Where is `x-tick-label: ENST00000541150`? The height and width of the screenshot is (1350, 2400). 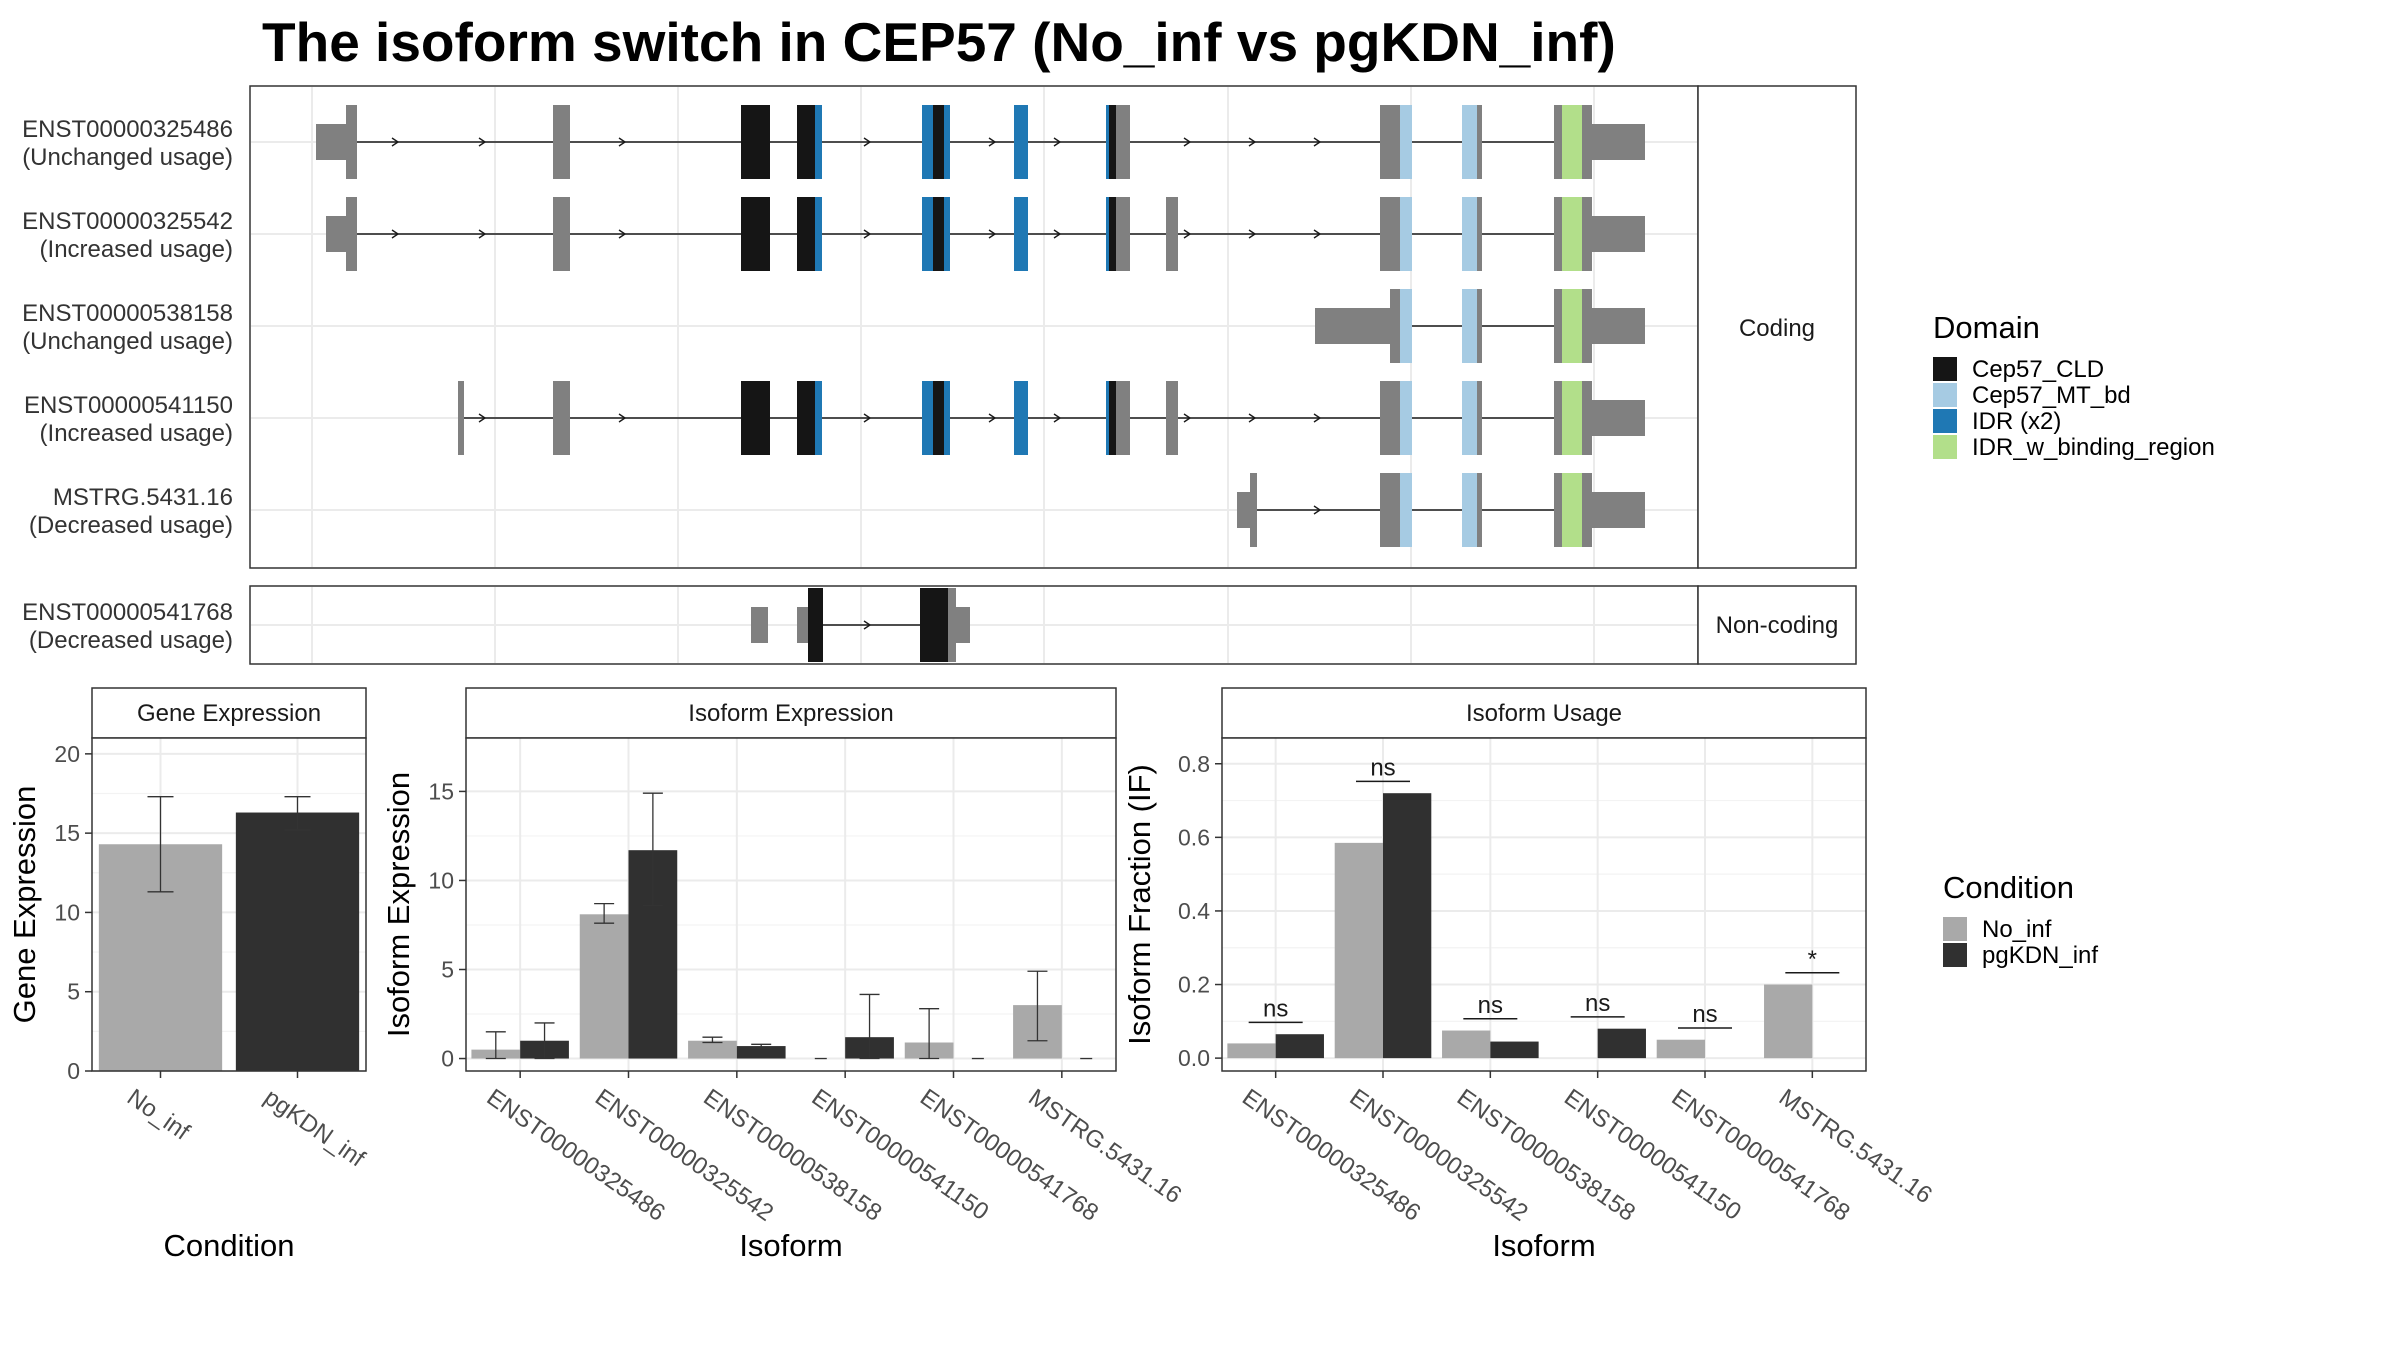 x-tick-label: ENST00000541150 is located at coordinates (900, 1155).